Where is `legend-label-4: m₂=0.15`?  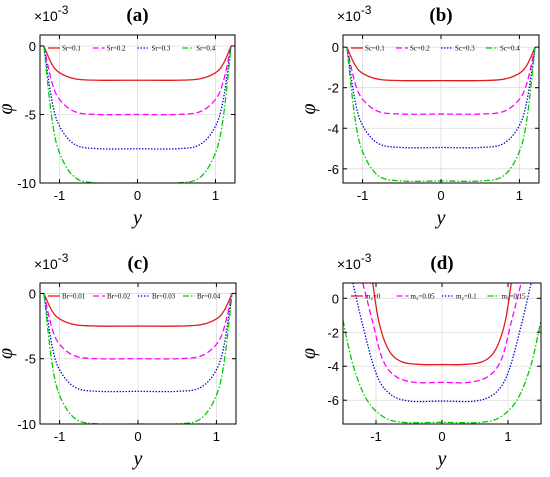
legend-label-4: m₂=0.15 is located at coordinates (514, 297).